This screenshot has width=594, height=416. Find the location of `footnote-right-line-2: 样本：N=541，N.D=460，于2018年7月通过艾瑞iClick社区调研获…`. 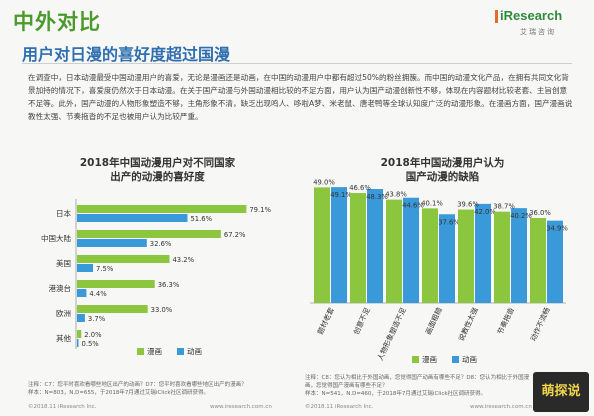

footnote-right-line-2: 样本：N=541，N.D=460，于2018年7月通过艾瑞iClick社区调研获… is located at coordinates (396, 394).